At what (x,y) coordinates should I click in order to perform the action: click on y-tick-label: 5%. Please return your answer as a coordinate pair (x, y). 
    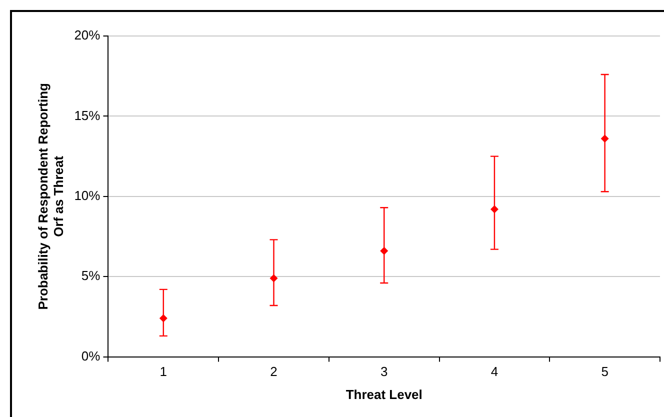
    Looking at the image, I should click on (91, 276).